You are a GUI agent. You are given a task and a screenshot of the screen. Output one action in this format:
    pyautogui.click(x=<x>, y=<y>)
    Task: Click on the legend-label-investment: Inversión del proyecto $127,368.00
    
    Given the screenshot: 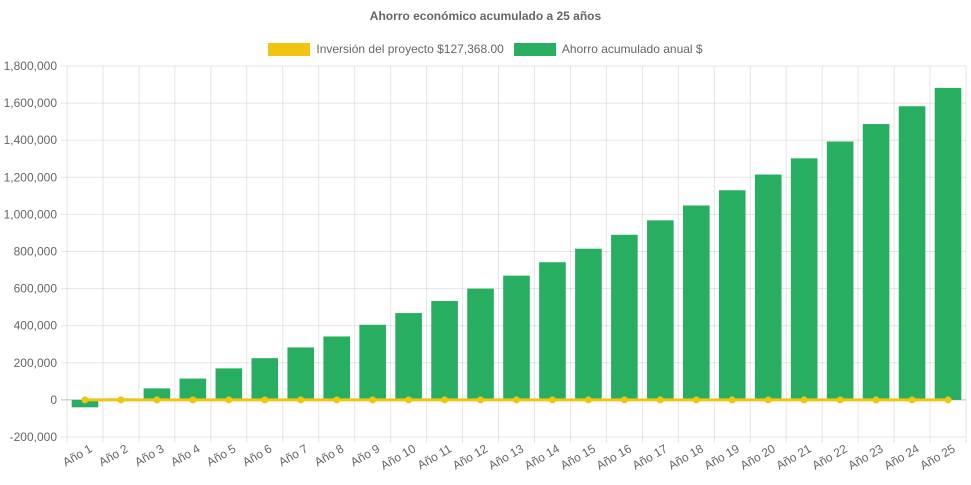 What is the action you would take?
    pyautogui.click(x=410, y=49)
    